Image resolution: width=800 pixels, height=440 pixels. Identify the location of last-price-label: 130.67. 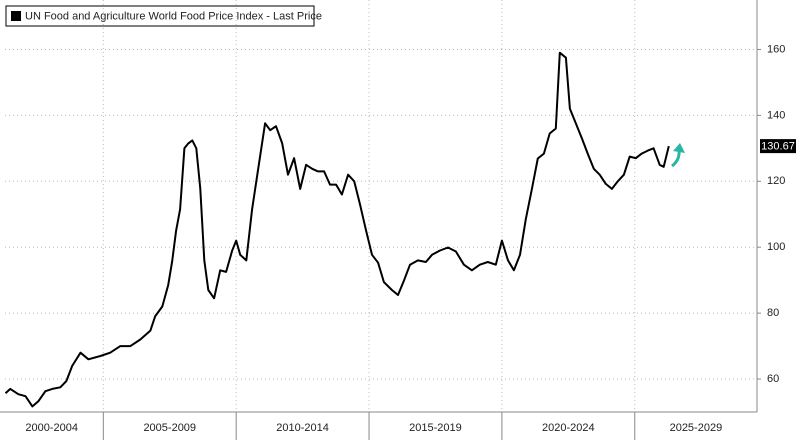
(778, 147).